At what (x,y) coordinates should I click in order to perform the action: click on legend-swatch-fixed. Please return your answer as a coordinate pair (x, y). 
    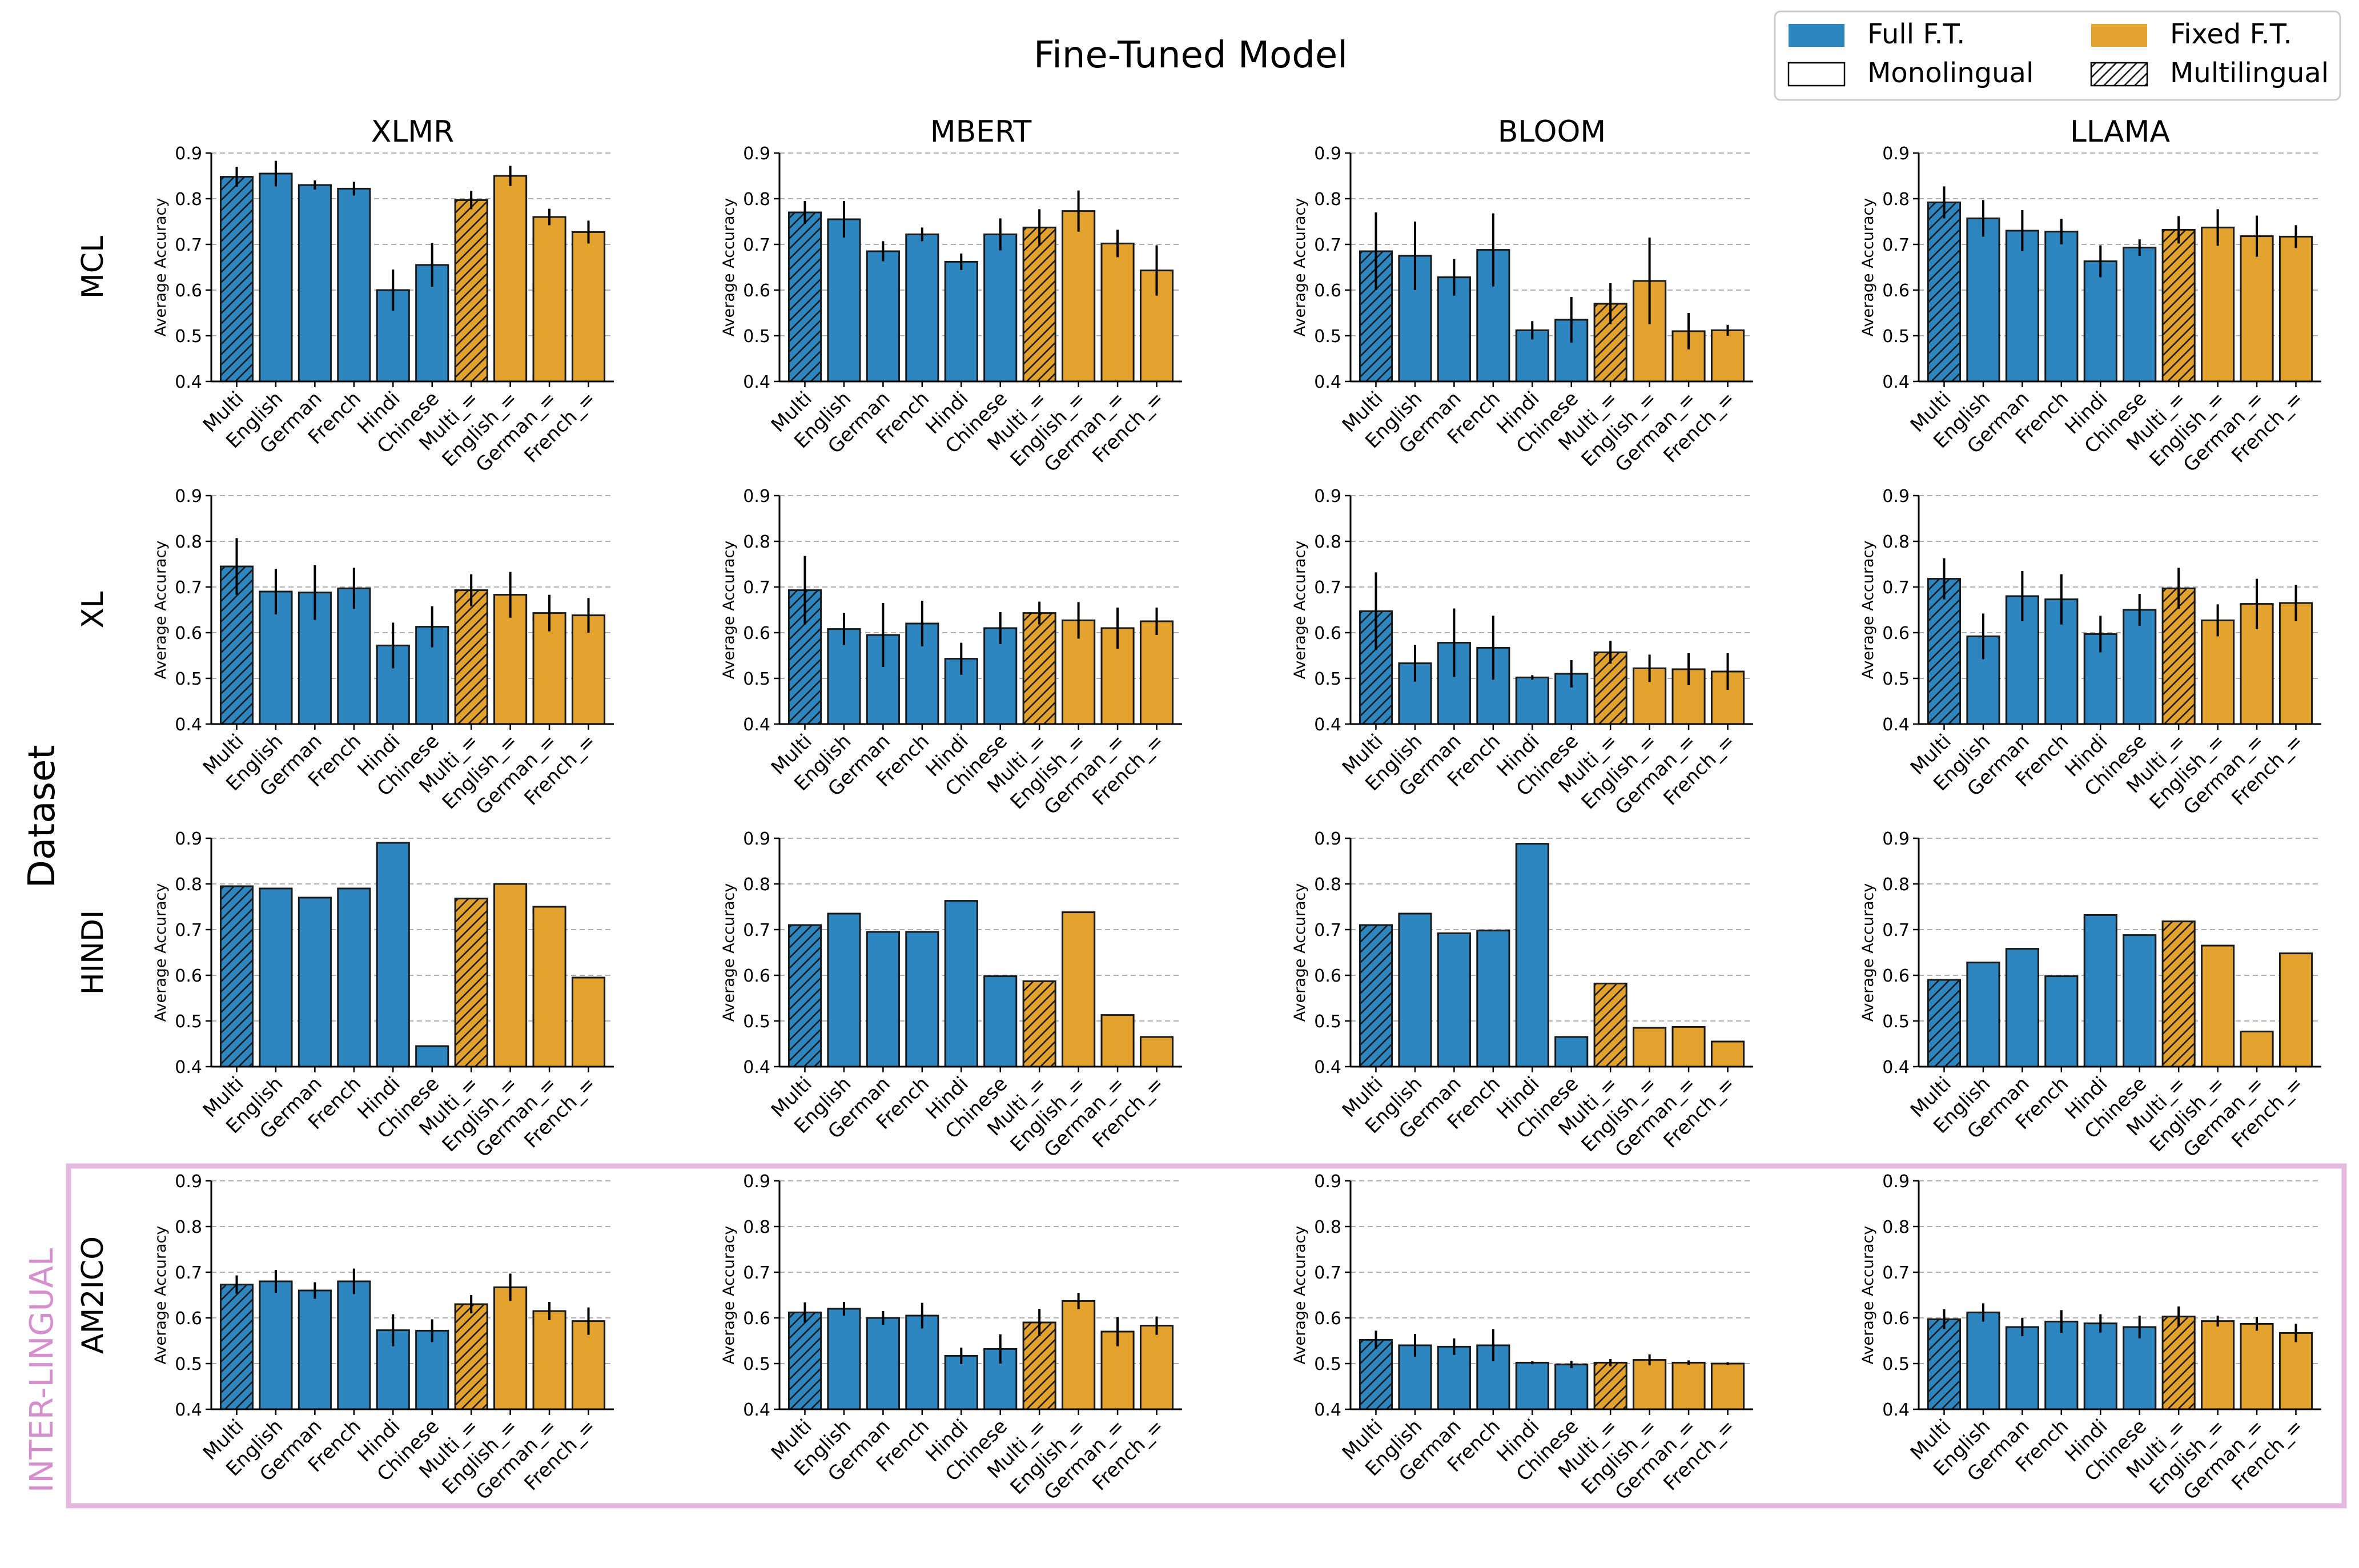
    Looking at the image, I should click on (2119, 35).